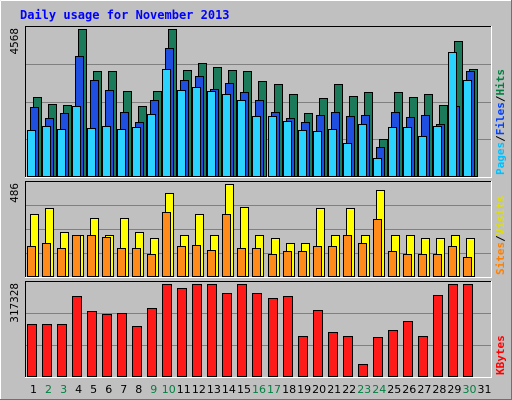 Image resolution: width=512 pixels, height=400 pixels. I want to click on y-axis-max-label: 317328, so click(14, 303).